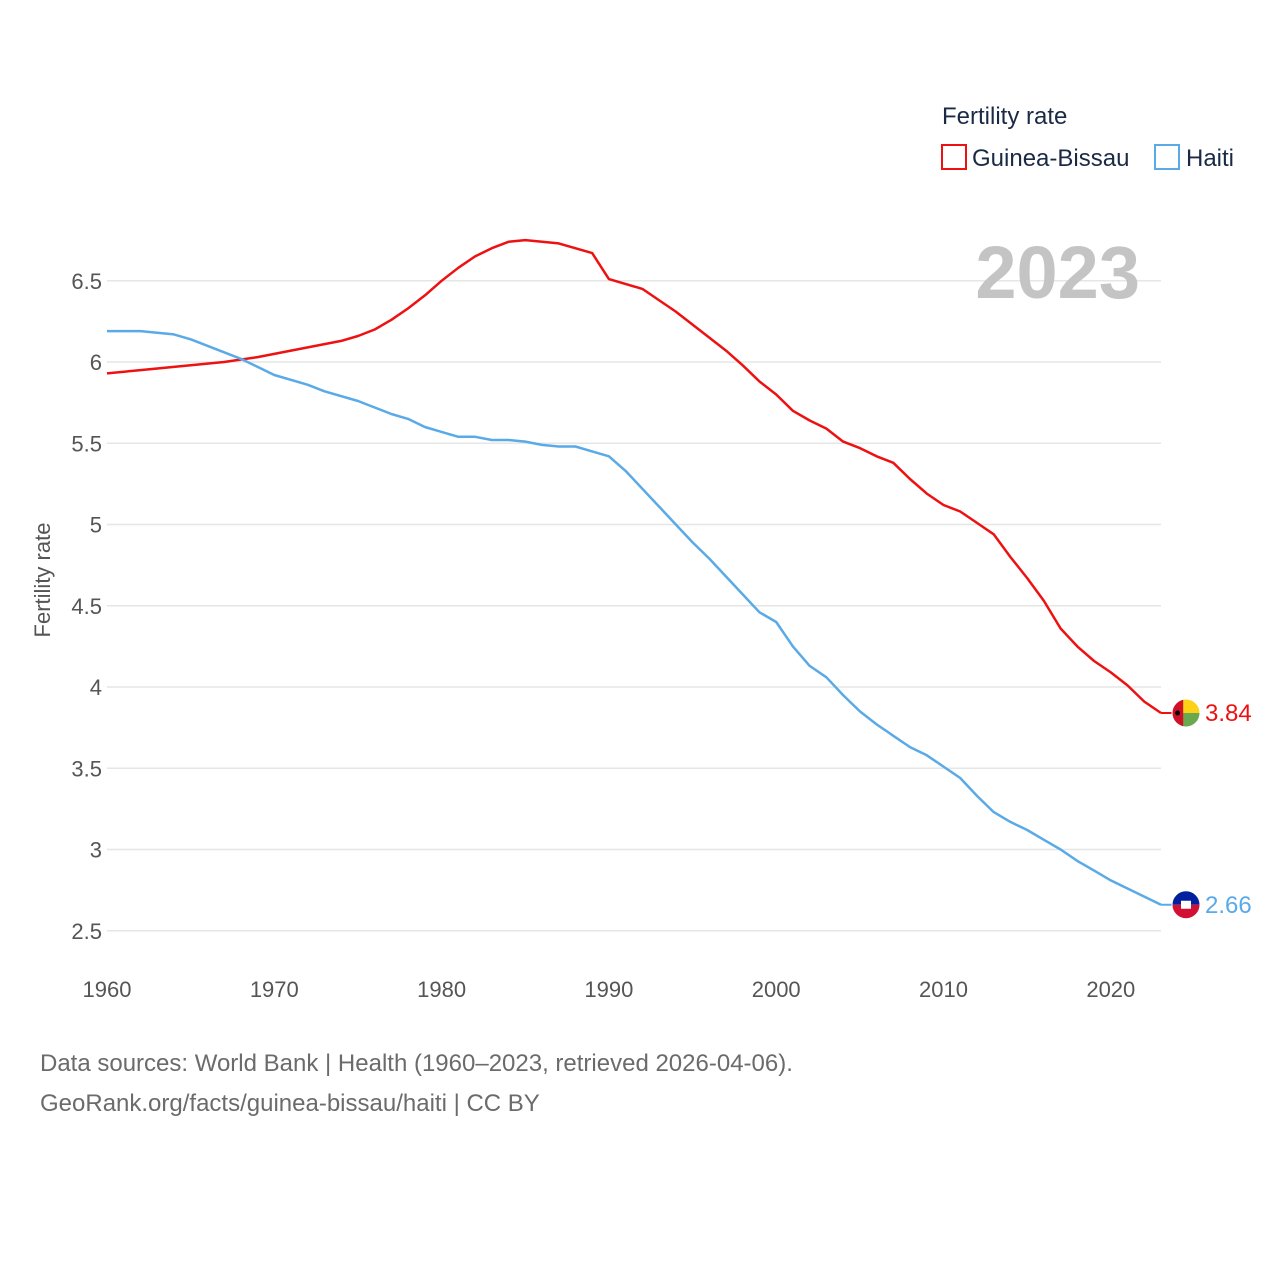 Image resolution: width=1280 pixels, height=1280 pixels. What do you see at coordinates (1004, 116) in the screenshot?
I see `legend-title: Fertility rate` at bounding box center [1004, 116].